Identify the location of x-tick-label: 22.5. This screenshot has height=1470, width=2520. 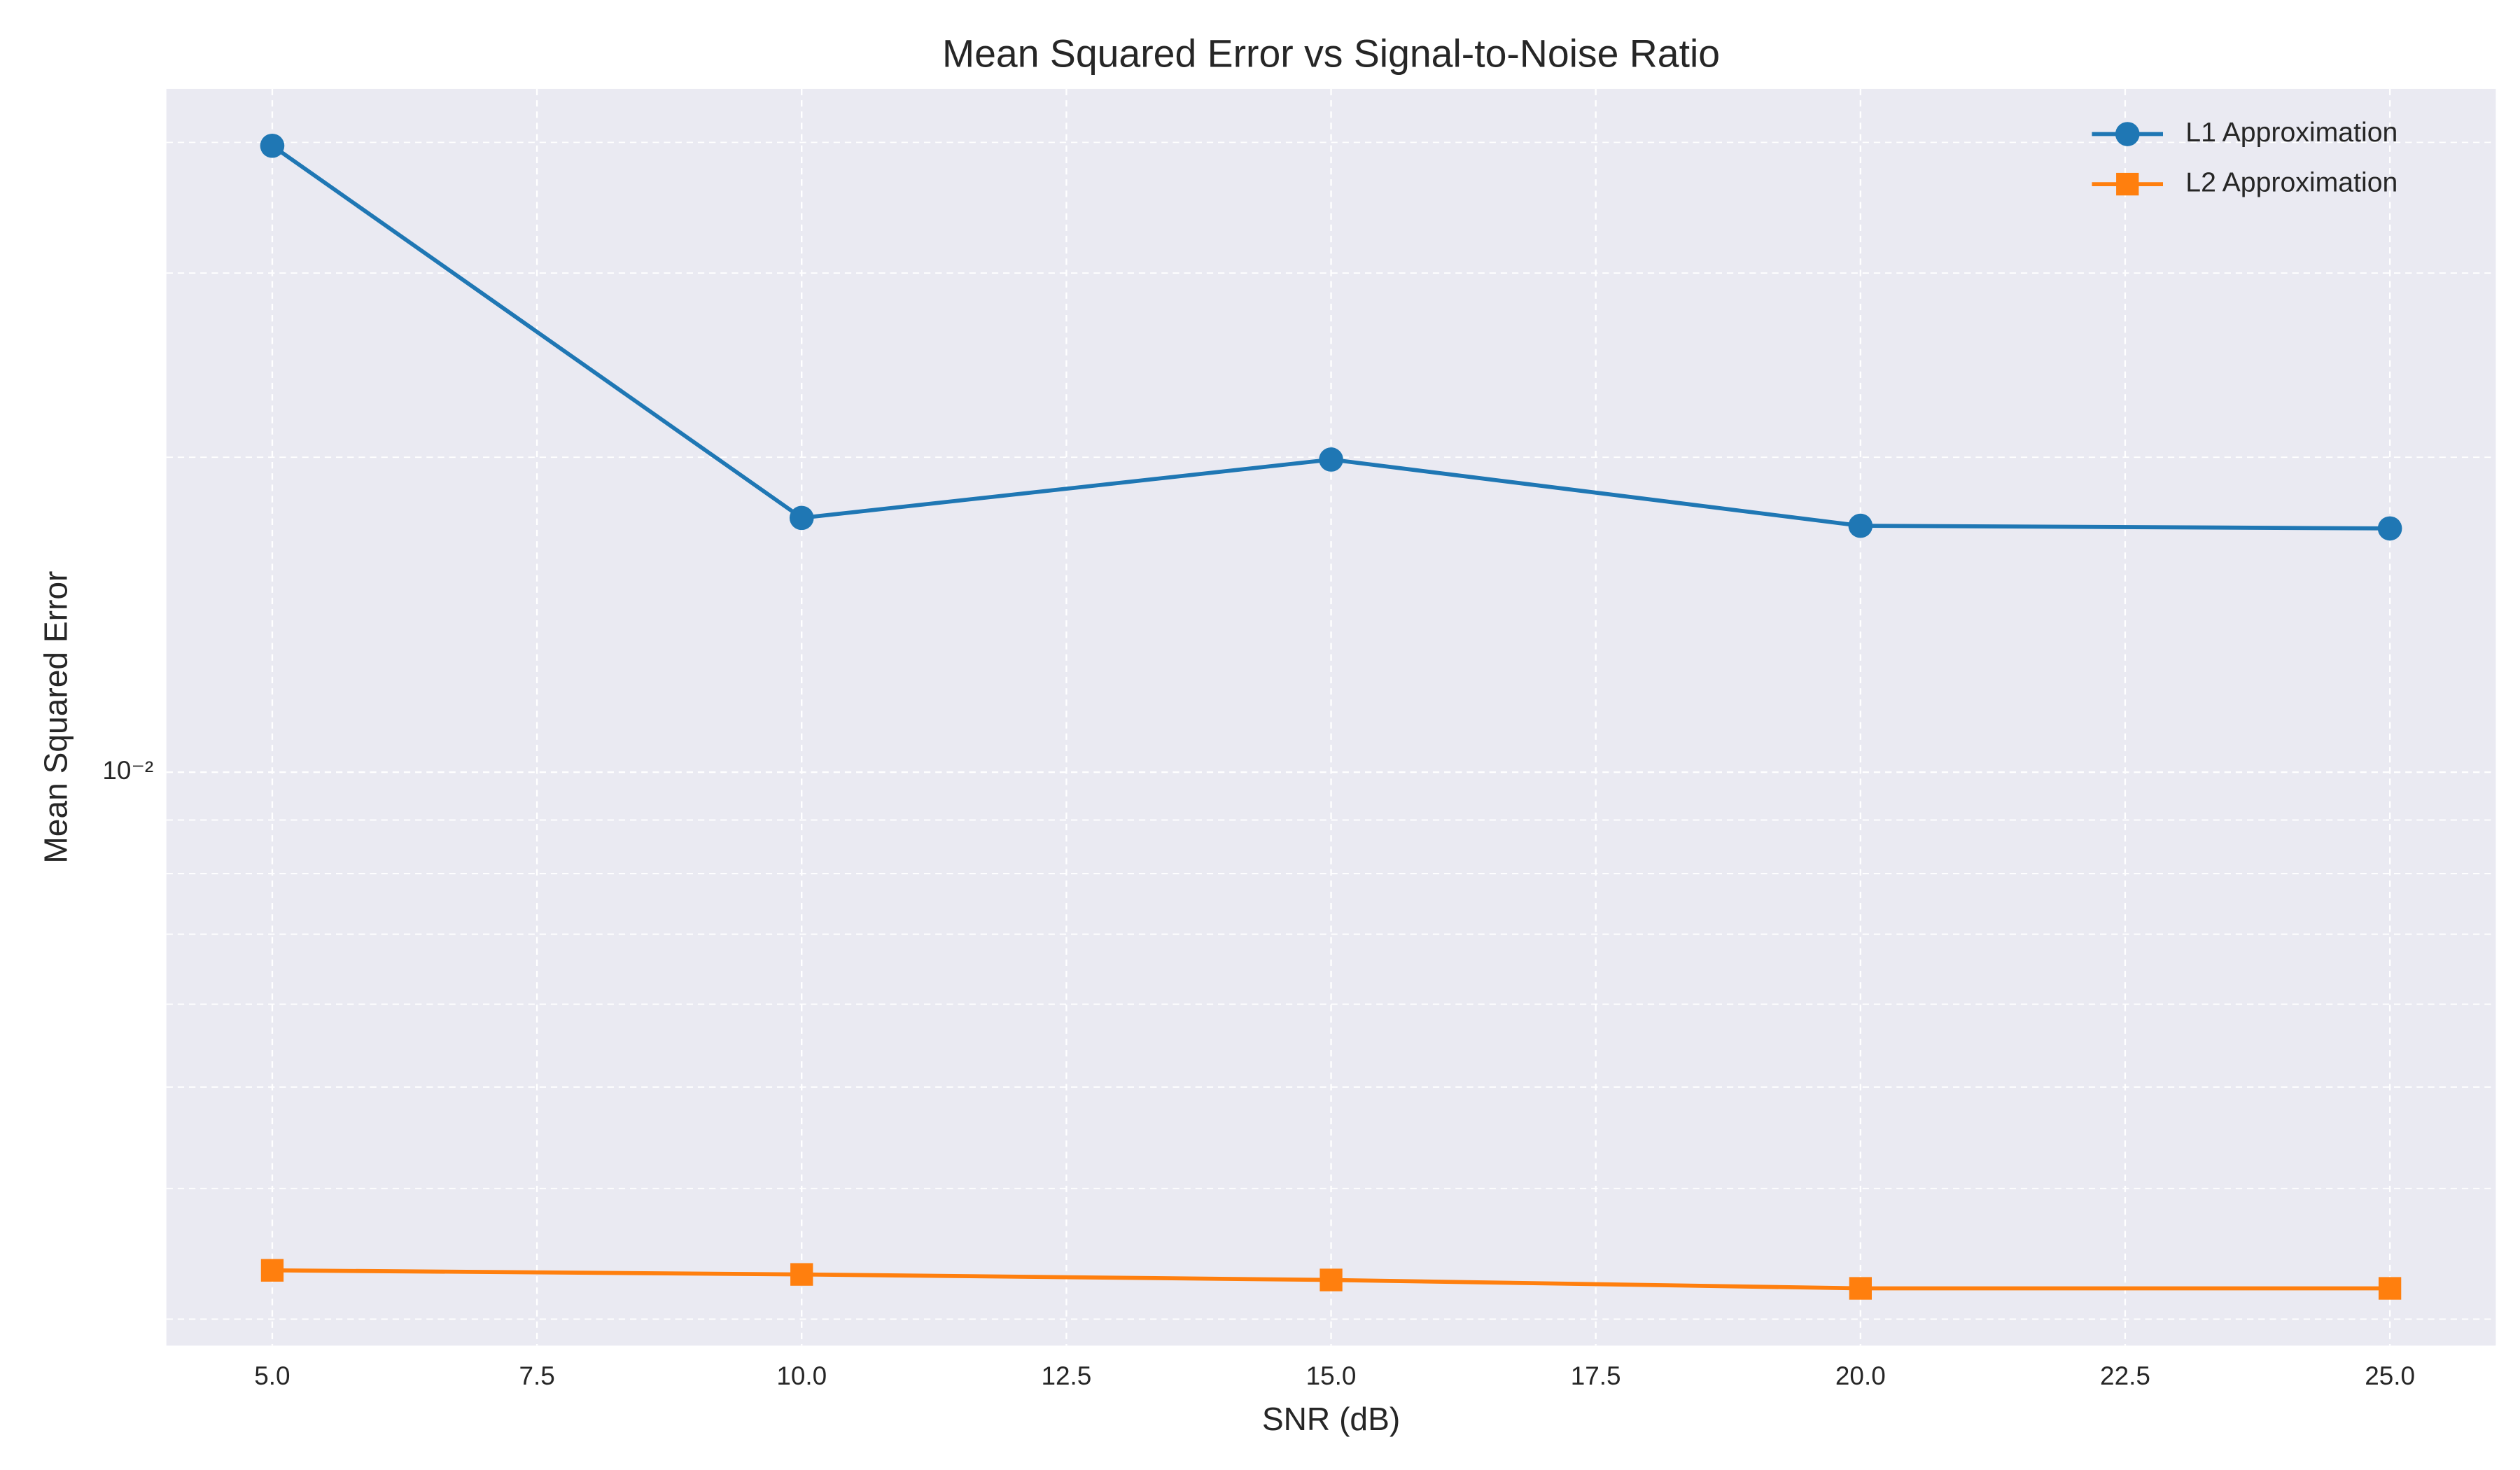
(2125, 1376).